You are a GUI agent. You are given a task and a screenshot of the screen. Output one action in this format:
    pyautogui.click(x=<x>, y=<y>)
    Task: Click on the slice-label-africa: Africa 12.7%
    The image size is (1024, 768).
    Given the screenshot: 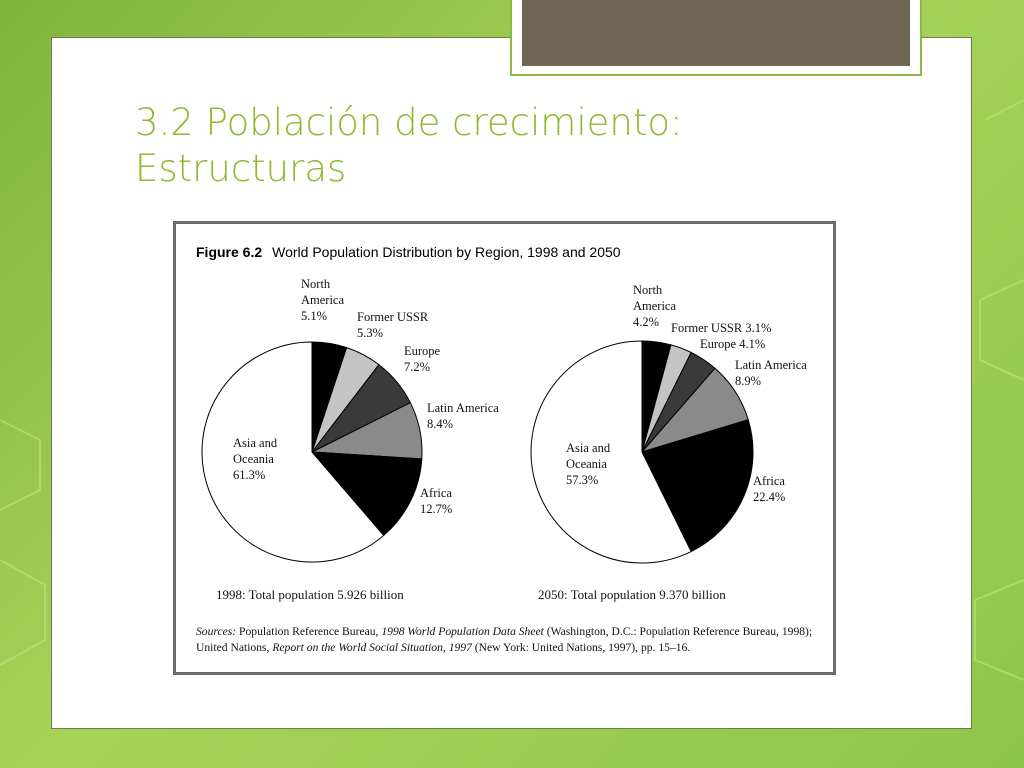 What is the action you would take?
    pyautogui.click(x=436, y=501)
    